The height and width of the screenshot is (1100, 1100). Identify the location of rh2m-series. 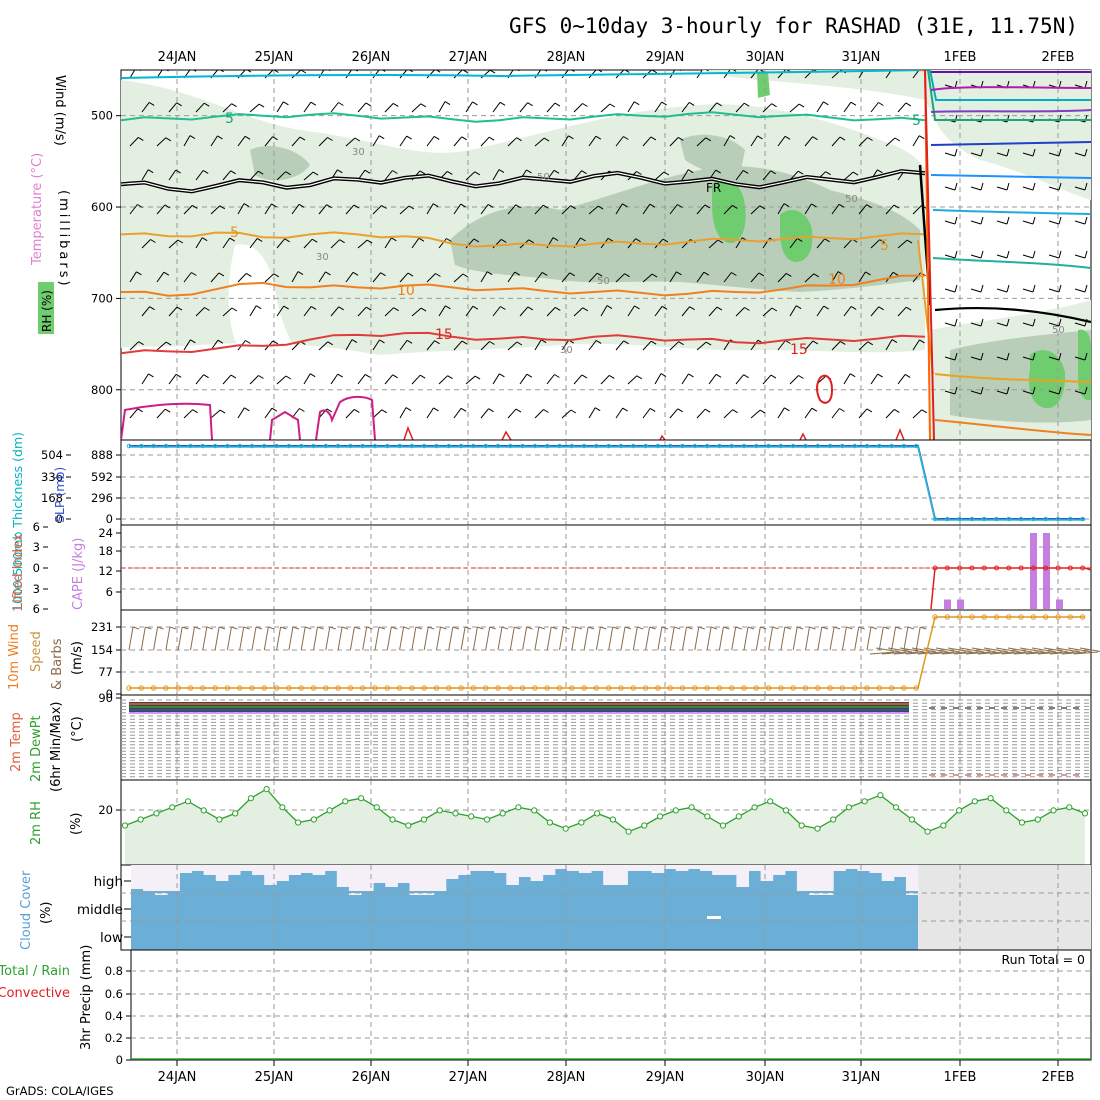
(605, 825).